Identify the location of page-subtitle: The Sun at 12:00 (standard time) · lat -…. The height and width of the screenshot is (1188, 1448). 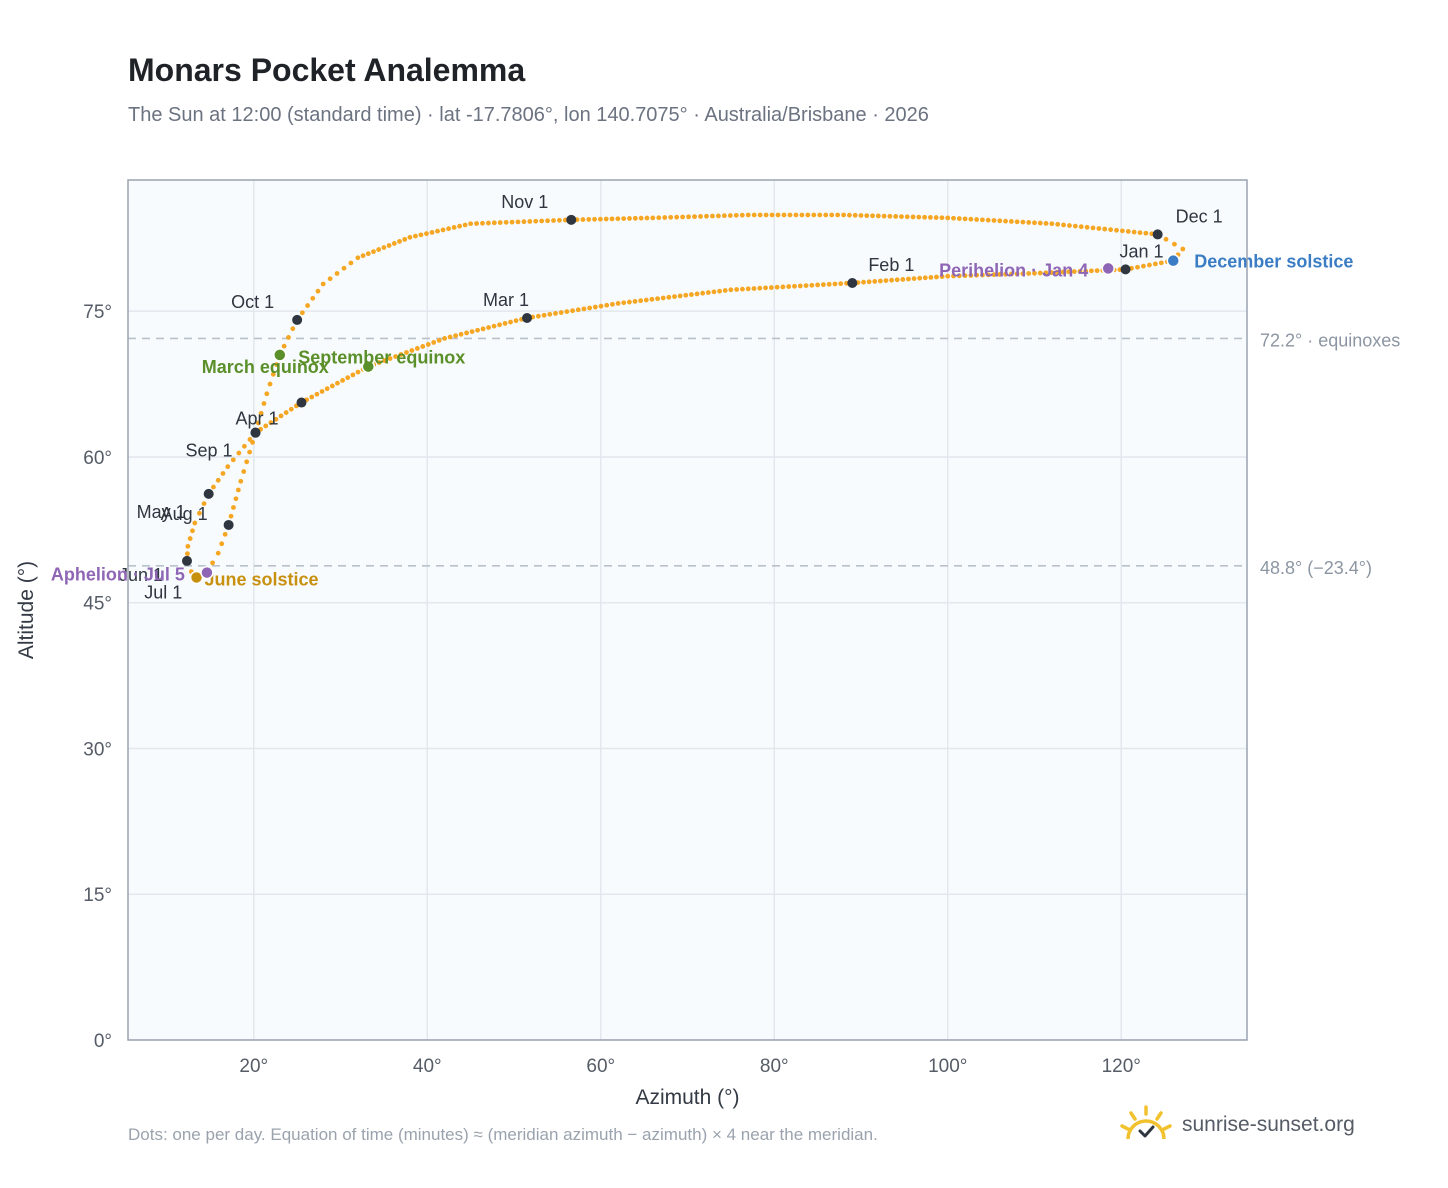
(528, 115).